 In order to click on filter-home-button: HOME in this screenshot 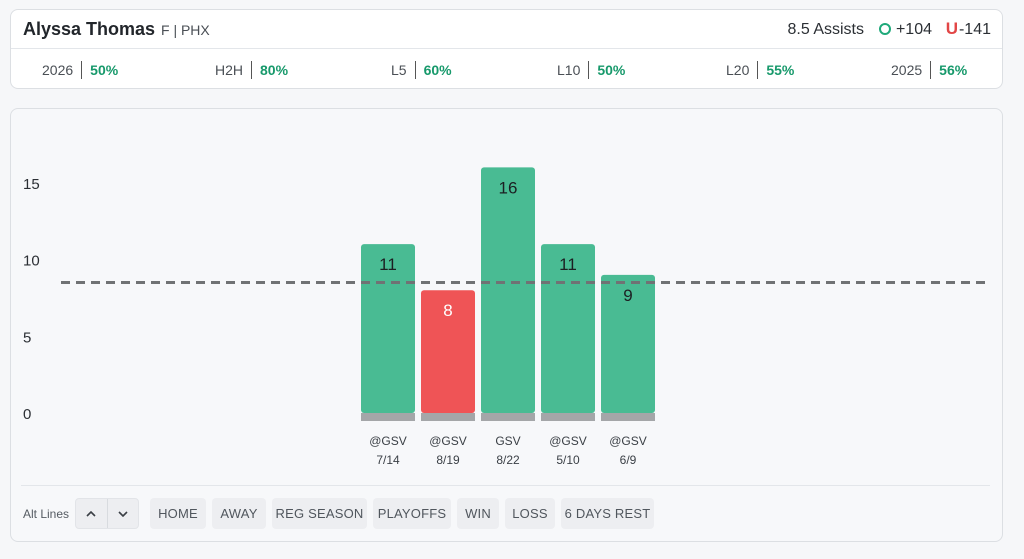, I will do `click(178, 513)`.